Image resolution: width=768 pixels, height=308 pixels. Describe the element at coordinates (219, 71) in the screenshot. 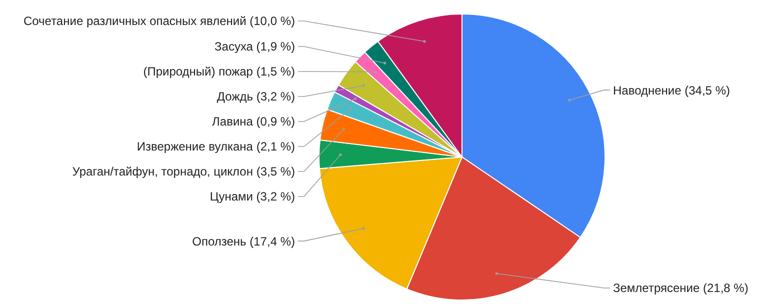

I see `slice-label: (Природный) пожар (1,5 %)` at that location.